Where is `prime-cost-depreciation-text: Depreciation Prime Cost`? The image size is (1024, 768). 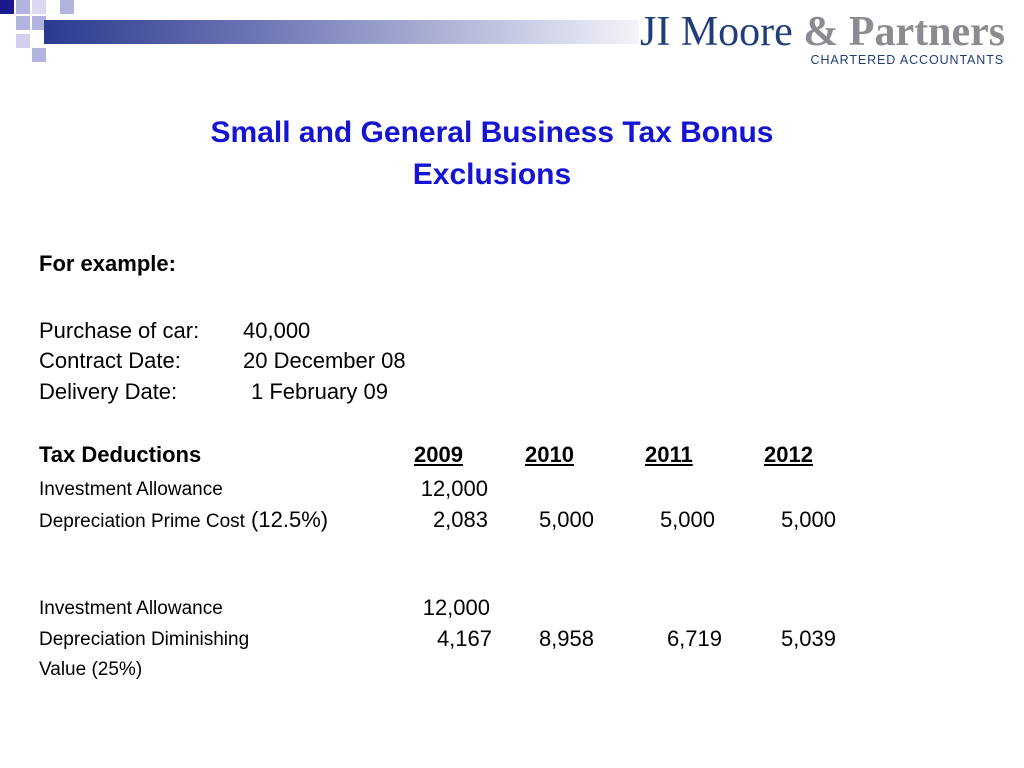
prime-cost-depreciation-text: Depreciation Prime Cost is located at coordinates (142, 521).